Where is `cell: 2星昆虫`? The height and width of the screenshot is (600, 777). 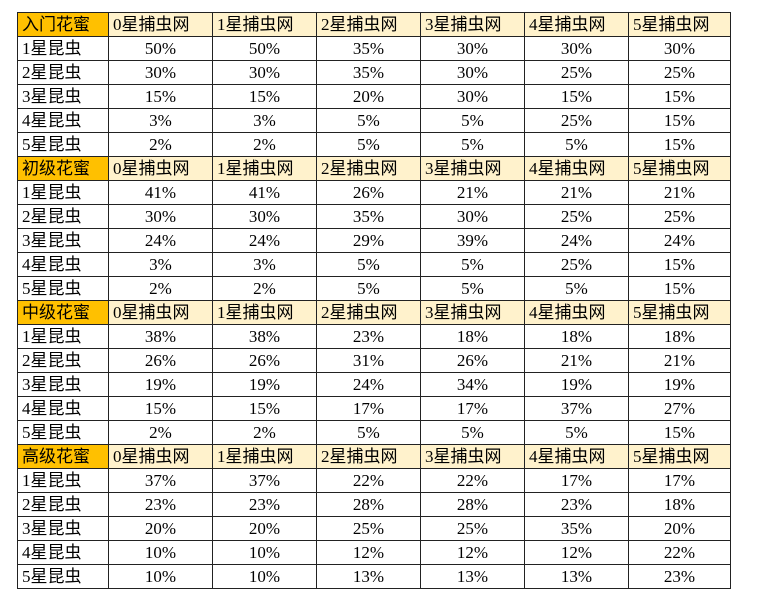
cell: 2星昆虫 is located at coordinates (63, 360).